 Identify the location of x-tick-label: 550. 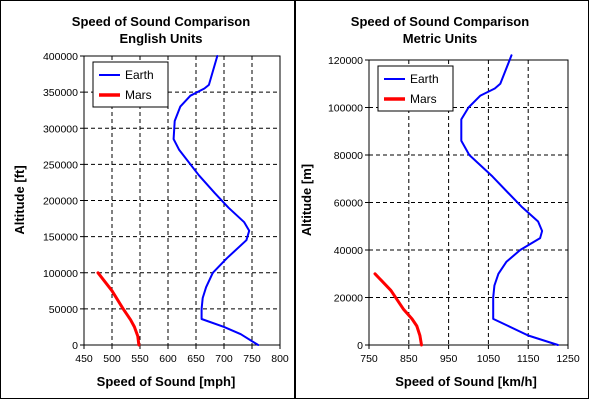
(140, 359).